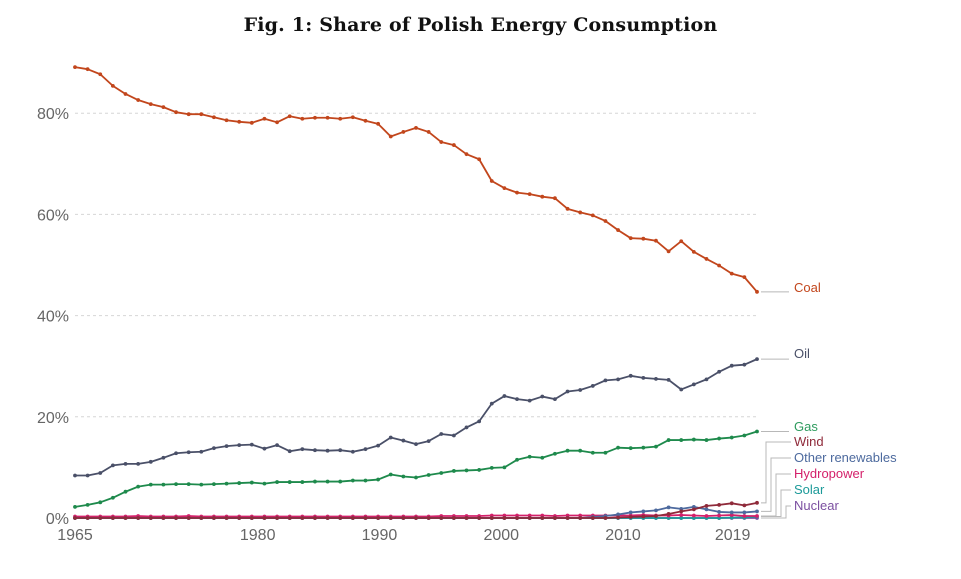 The width and height of the screenshot is (961, 579). Describe the element at coordinates (785, 353) in the screenshot. I see `label-oil: Oil` at that location.